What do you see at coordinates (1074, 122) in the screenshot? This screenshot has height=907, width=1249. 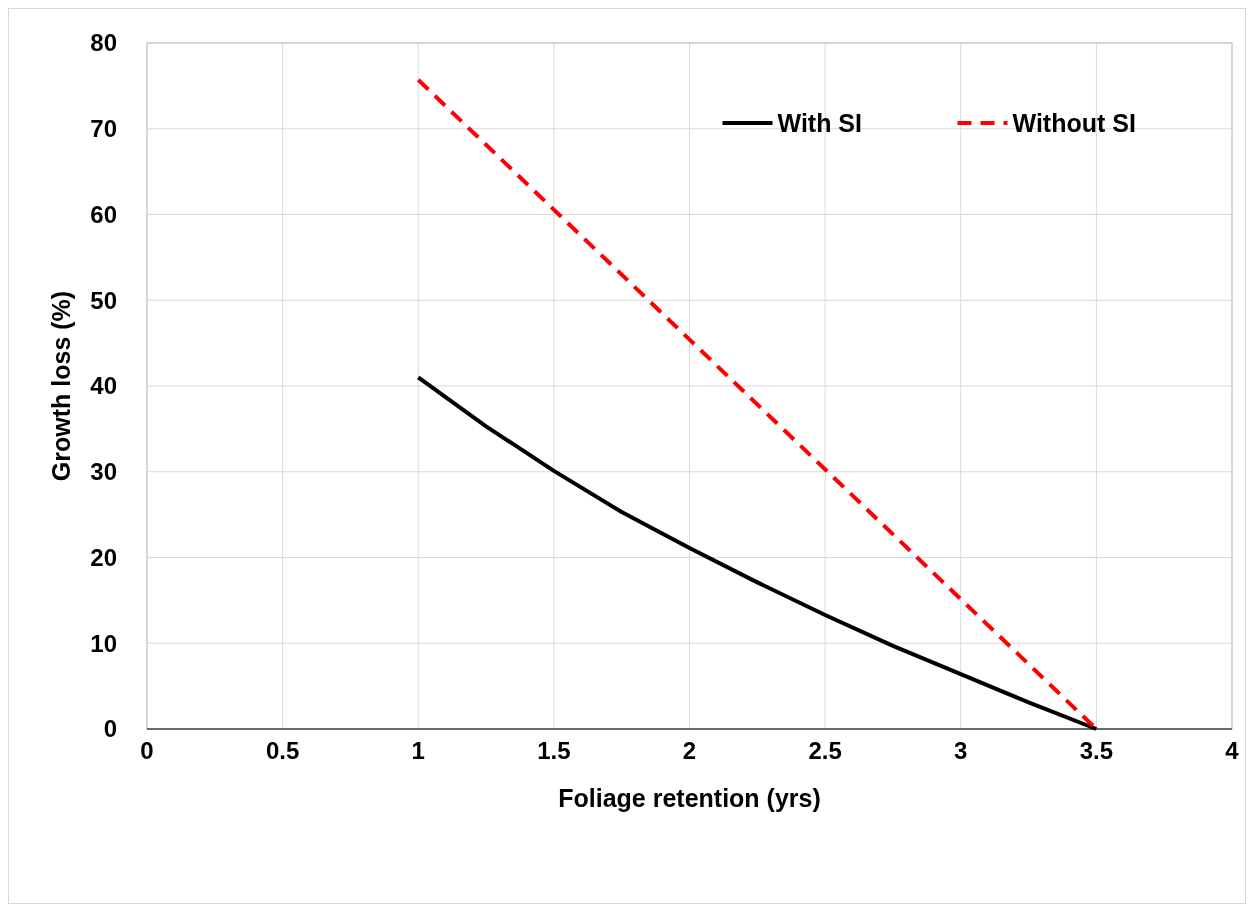 I see `legend-label: Without SI` at bounding box center [1074, 122].